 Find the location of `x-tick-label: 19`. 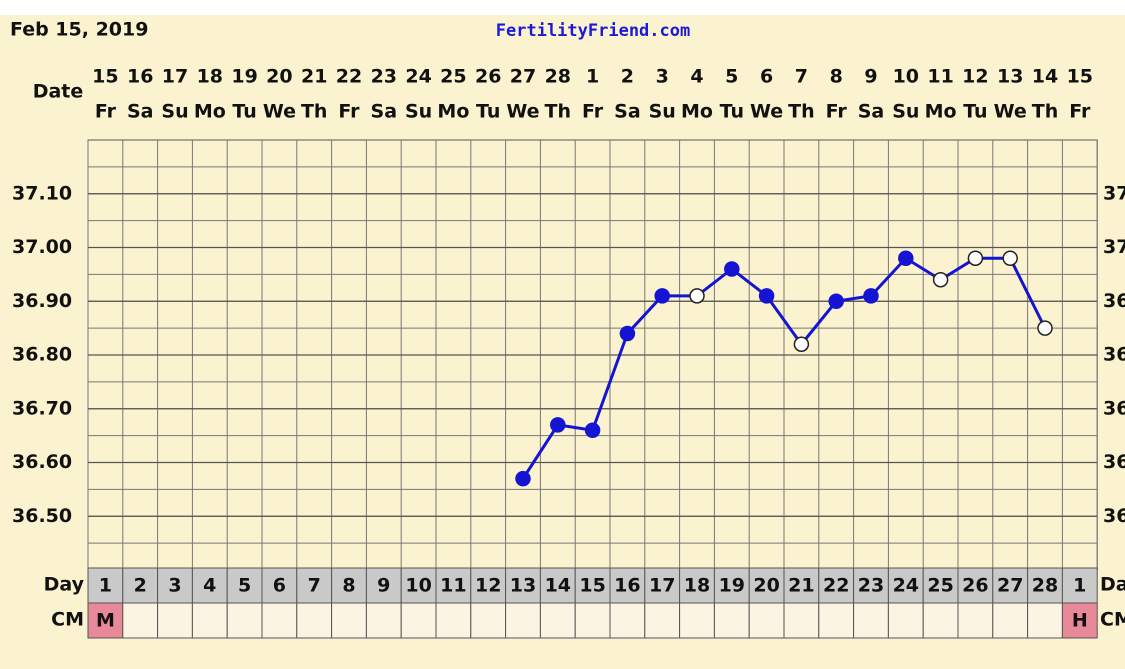

x-tick-label: 19 is located at coordinates (244, 77).